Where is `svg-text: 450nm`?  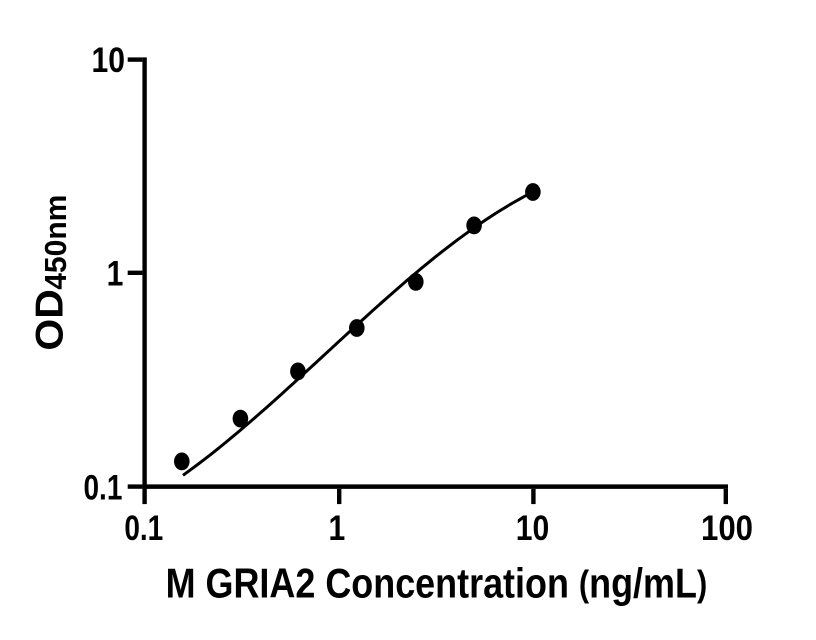
svg-text: 450nm is located at coordinates (56, 242).